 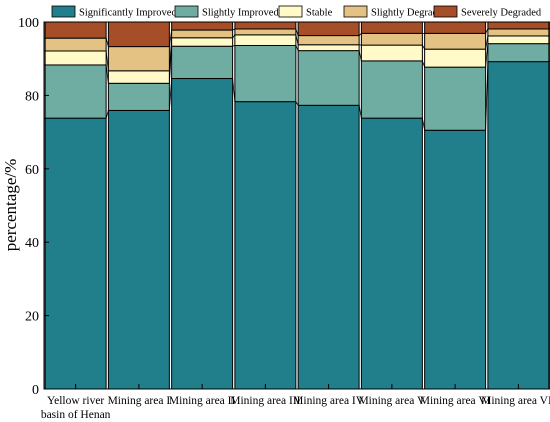 What do you see at coordinates (32, 243) in the screenshot?
I see `y-tick-label: 40` at bounding box center [32, 243].